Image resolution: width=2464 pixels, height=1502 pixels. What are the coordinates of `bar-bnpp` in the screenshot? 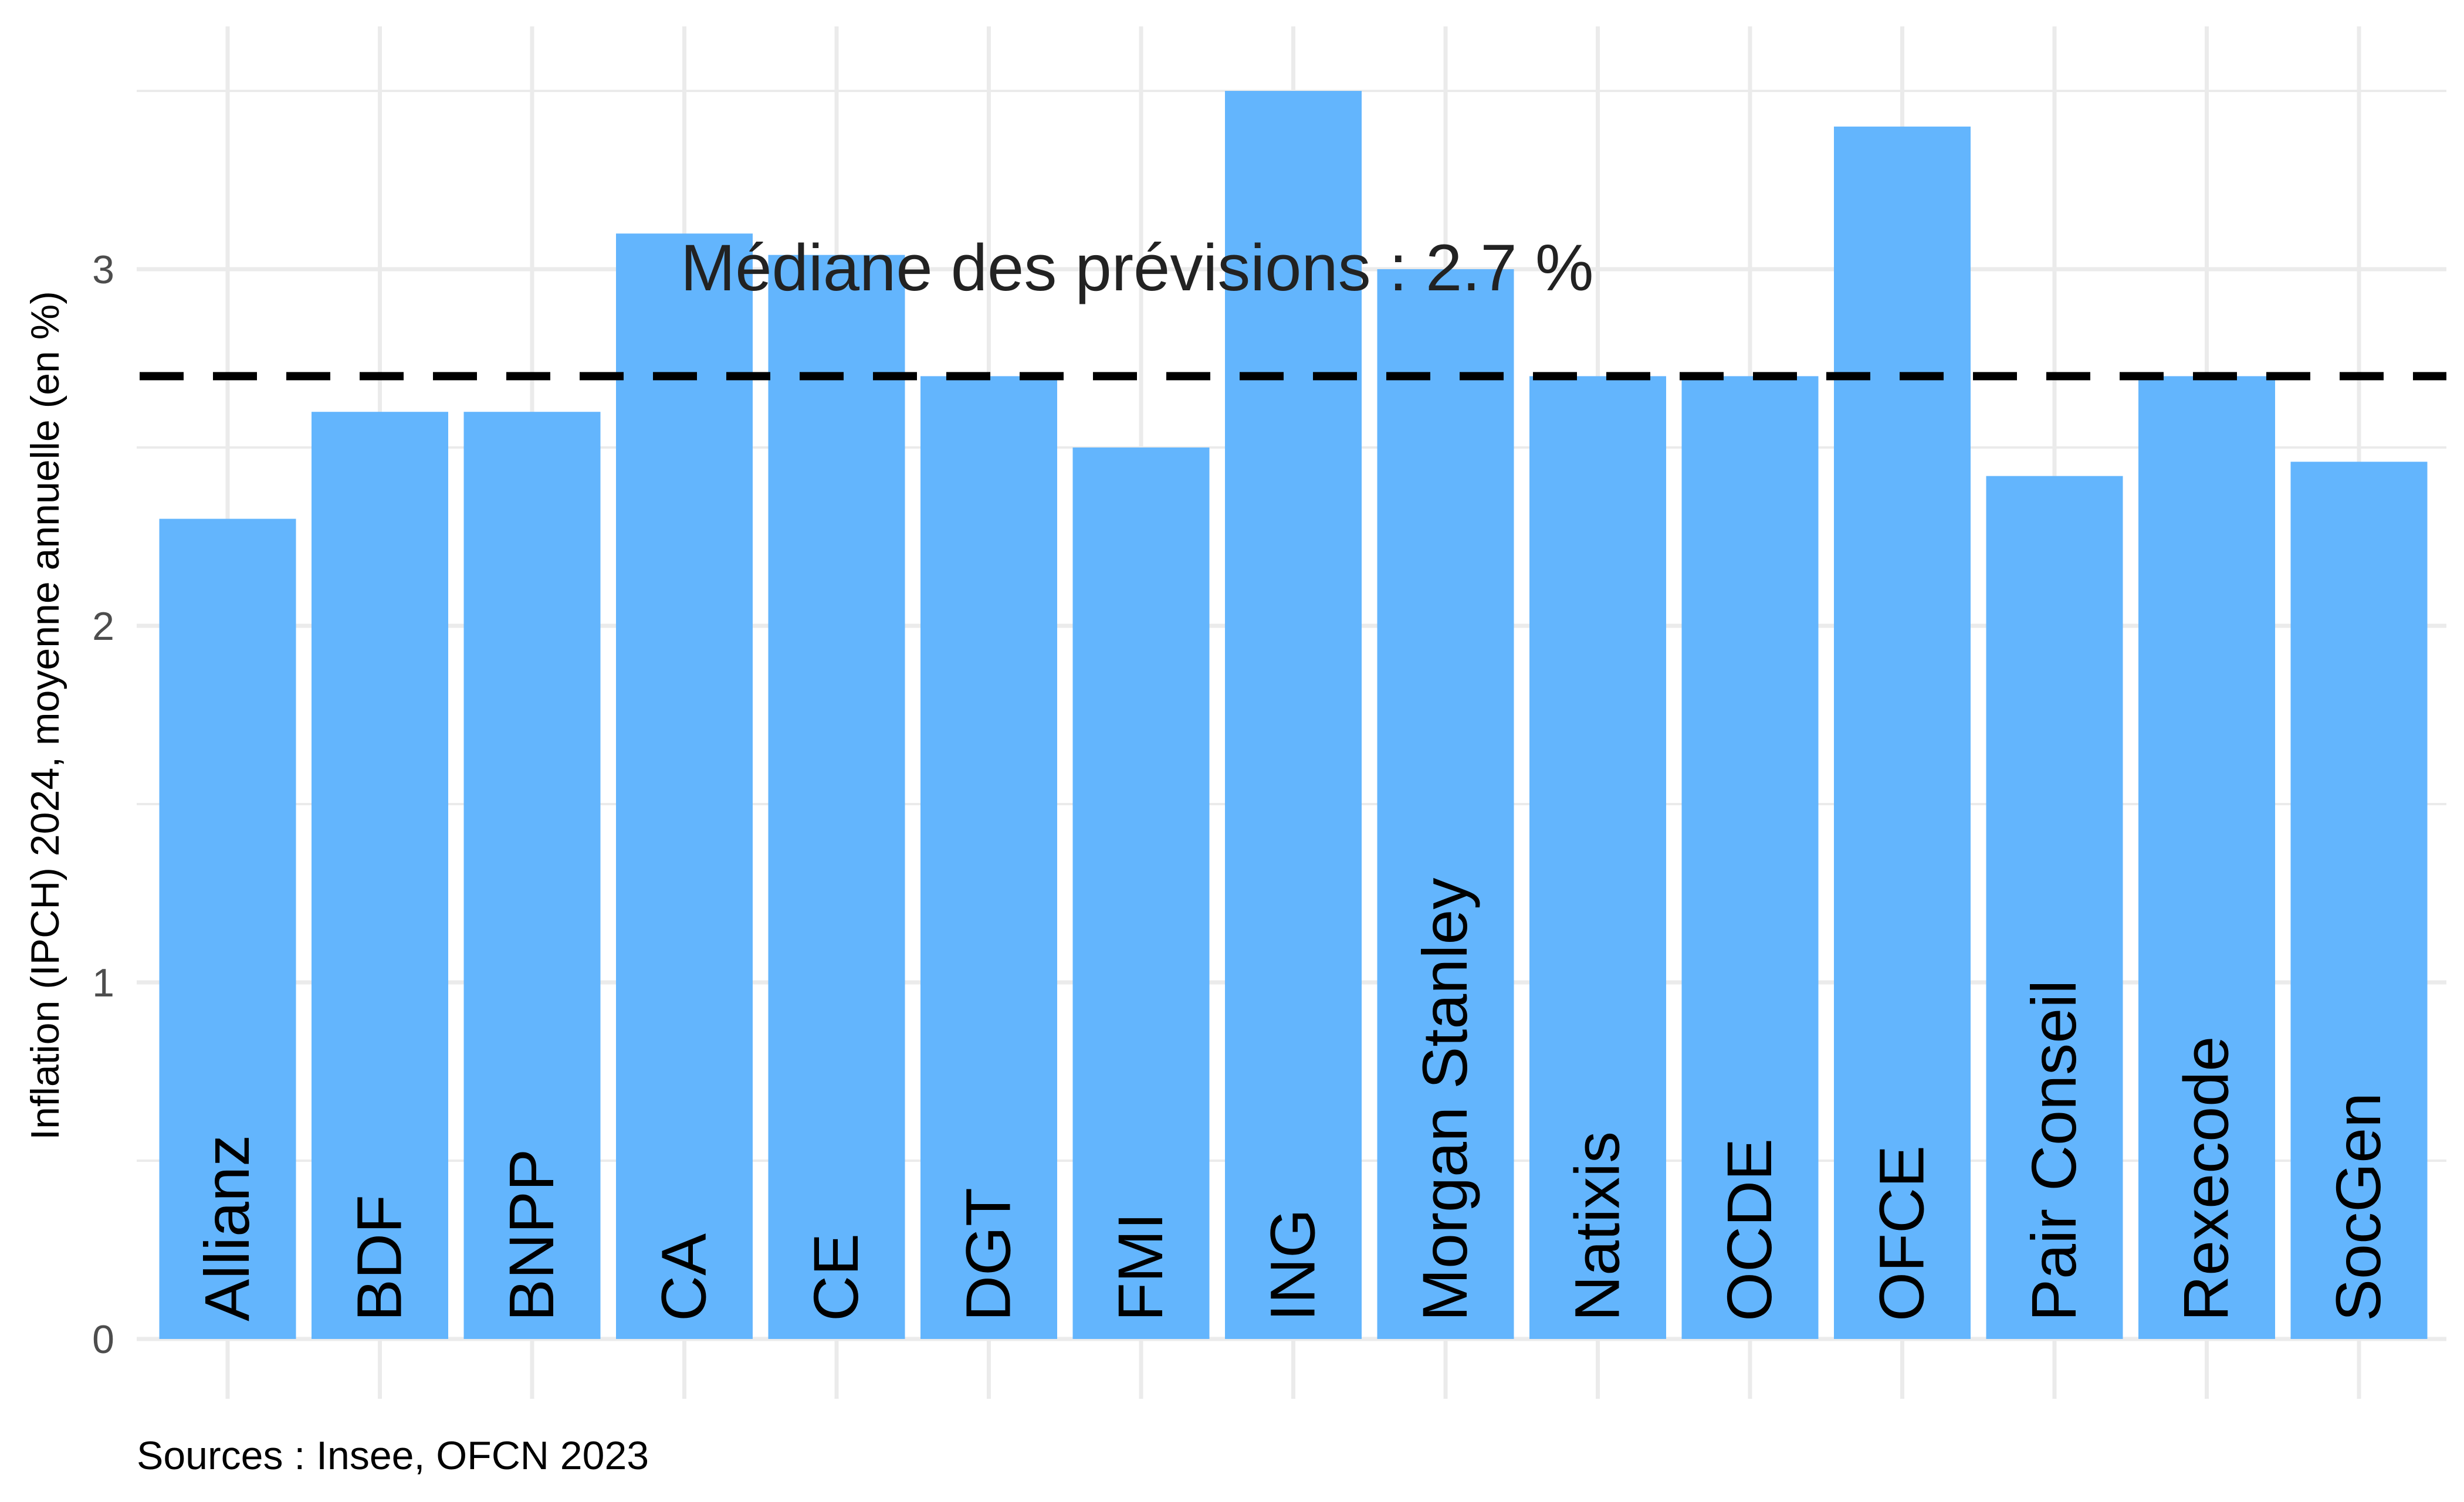 It's located at (532, 876).